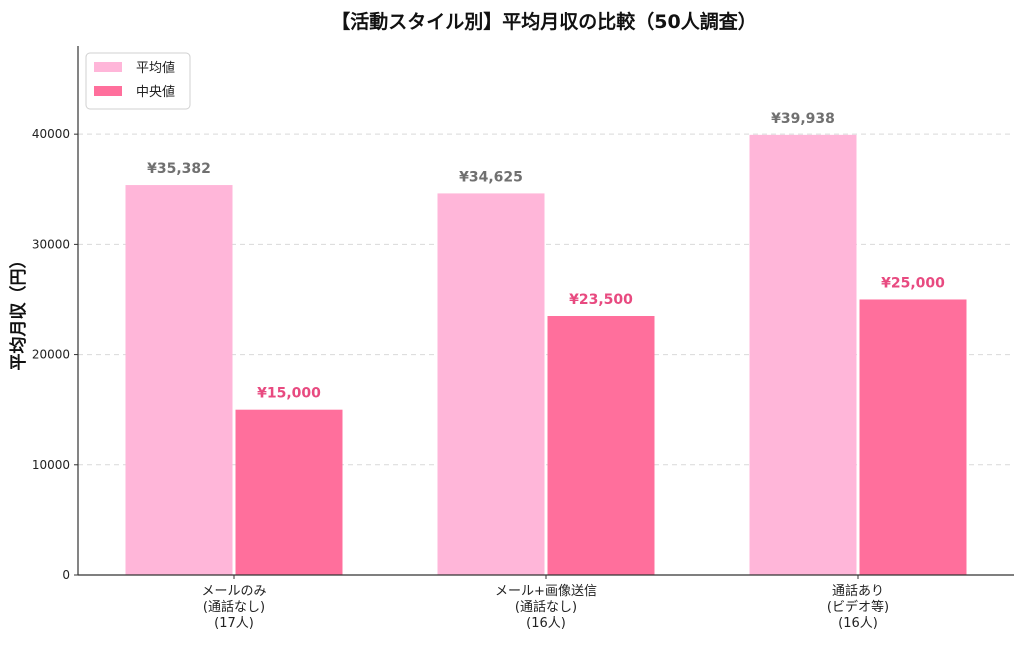  I want to click on y-ticks: 0 10000 20000 30000 40000, so click(55, 354).